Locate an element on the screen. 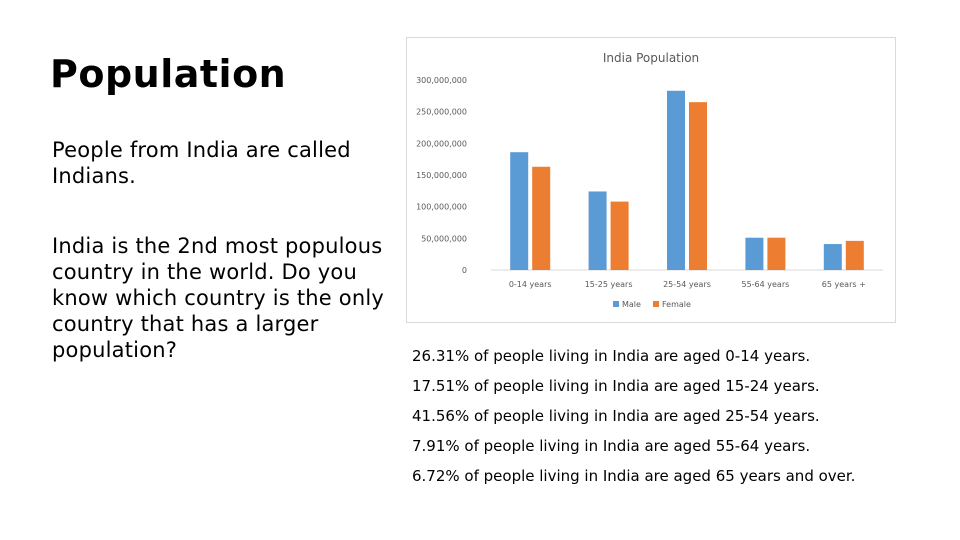 The height and width of the screenshot is (540, 960). intro-paragraph: People from India are called Indians. is located at coordinates (201, 163).